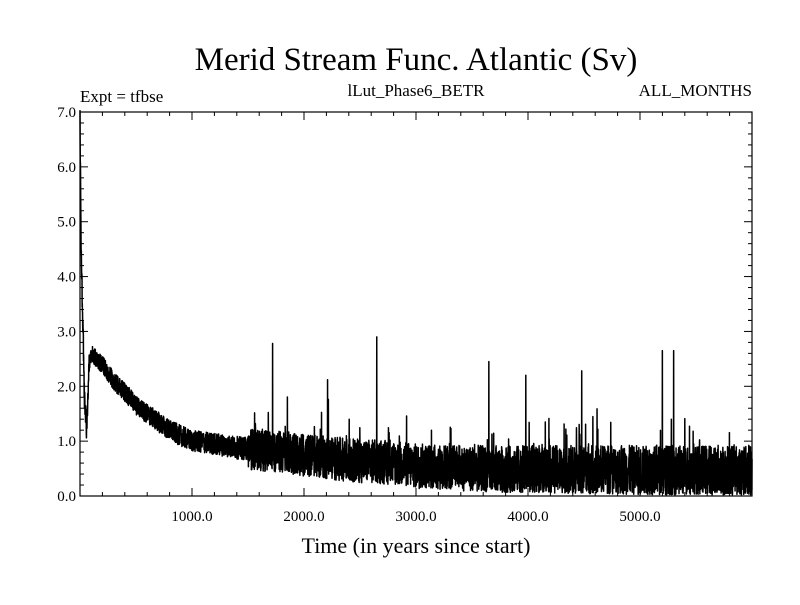 This screenshot has height=605, width=800. I want to click on x-tick-label: 5000.0, so click(639, 517).